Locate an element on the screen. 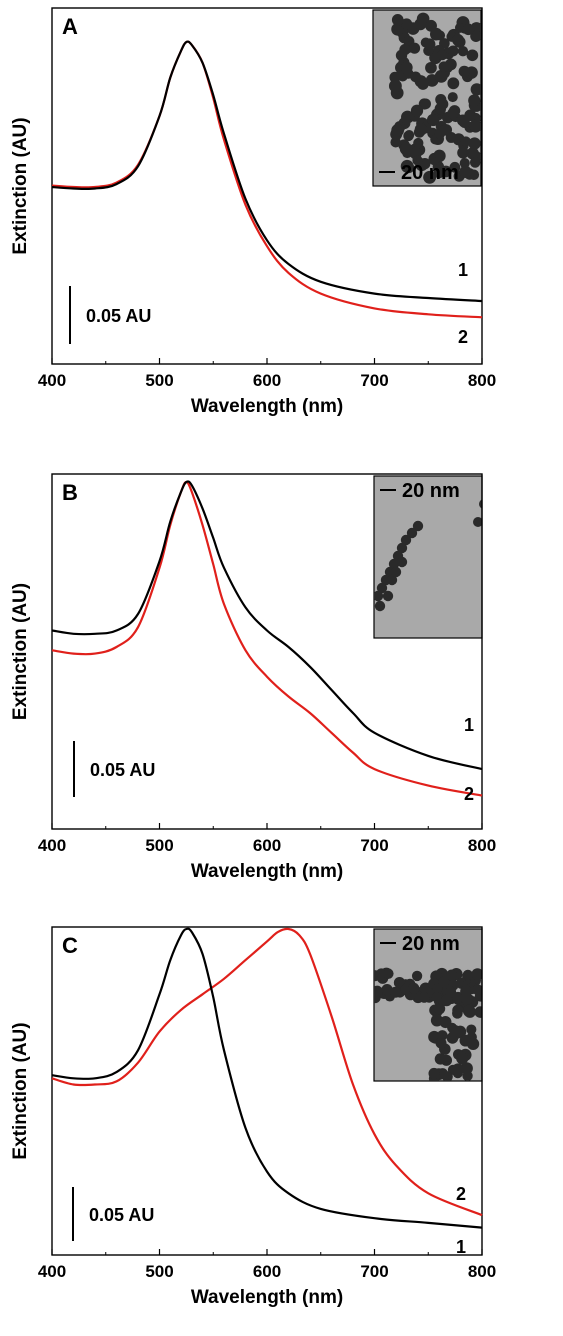 The width and height of the screenshot is (563, 1336). x-tick-label: 500 is located at coordinates (159, 1271).